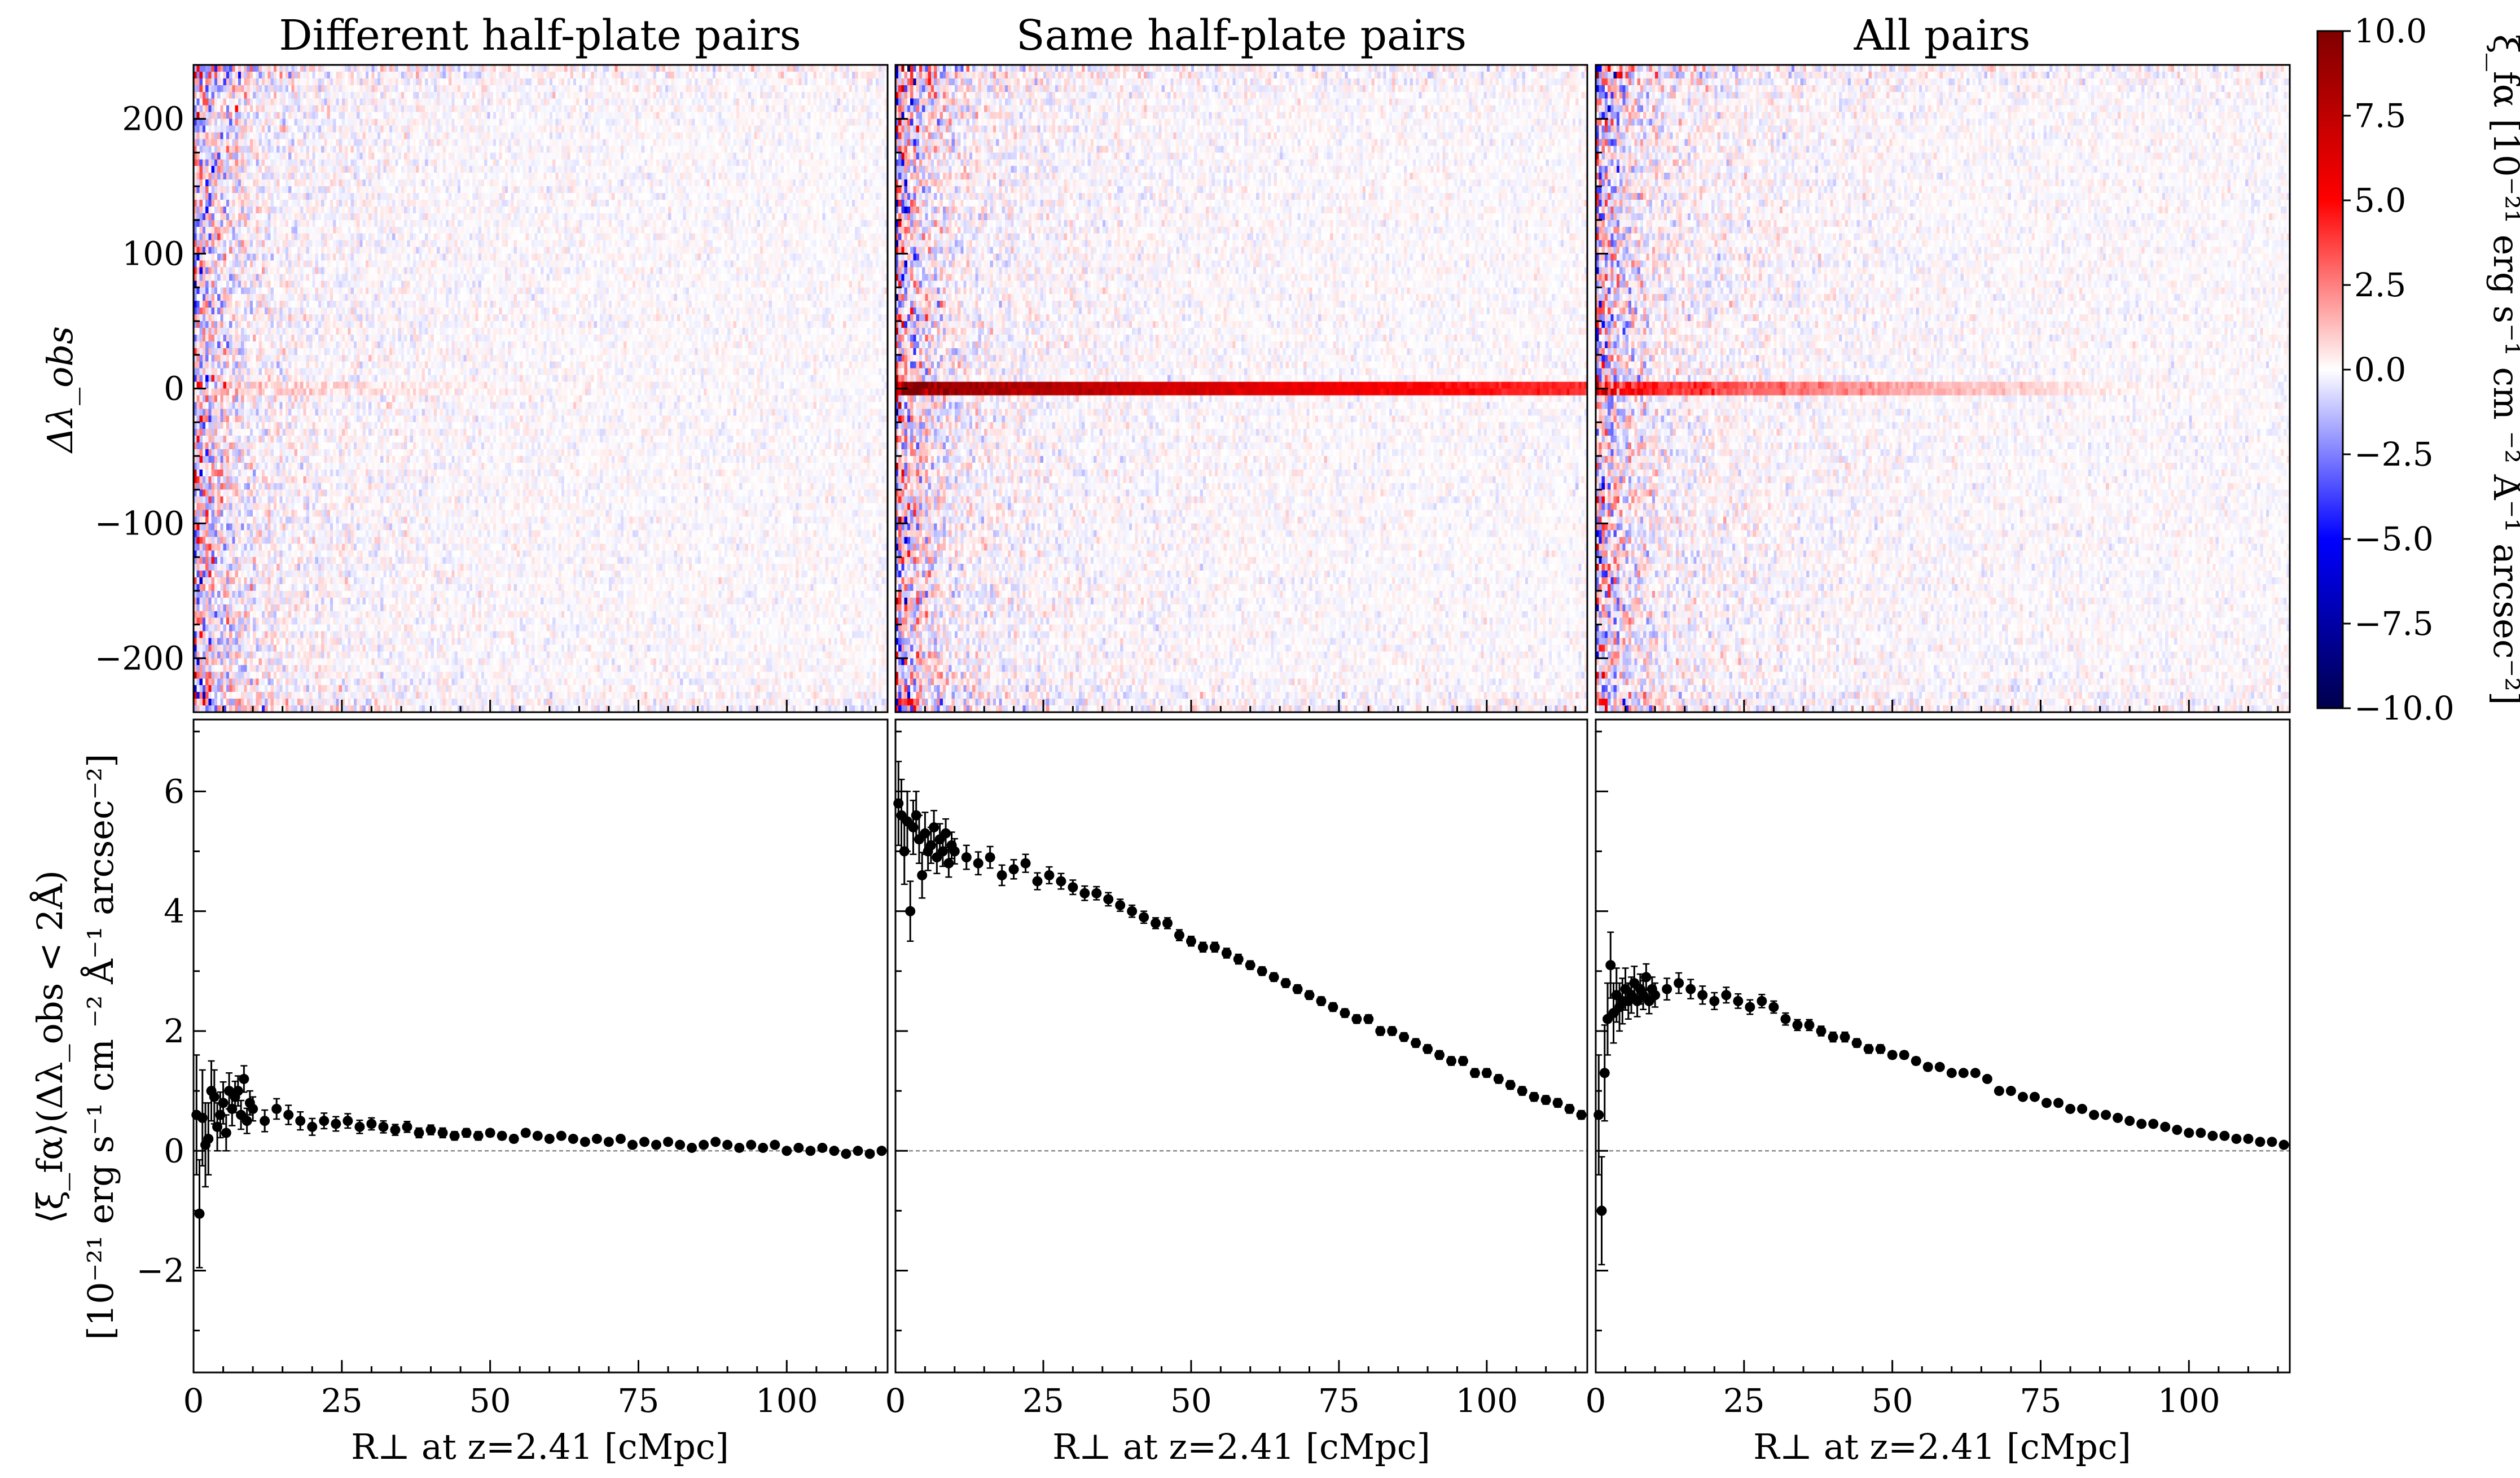 The height and width of the screenshot is (1478, 2520). I want to click on y-tick-label: 6, so click(174, 791).